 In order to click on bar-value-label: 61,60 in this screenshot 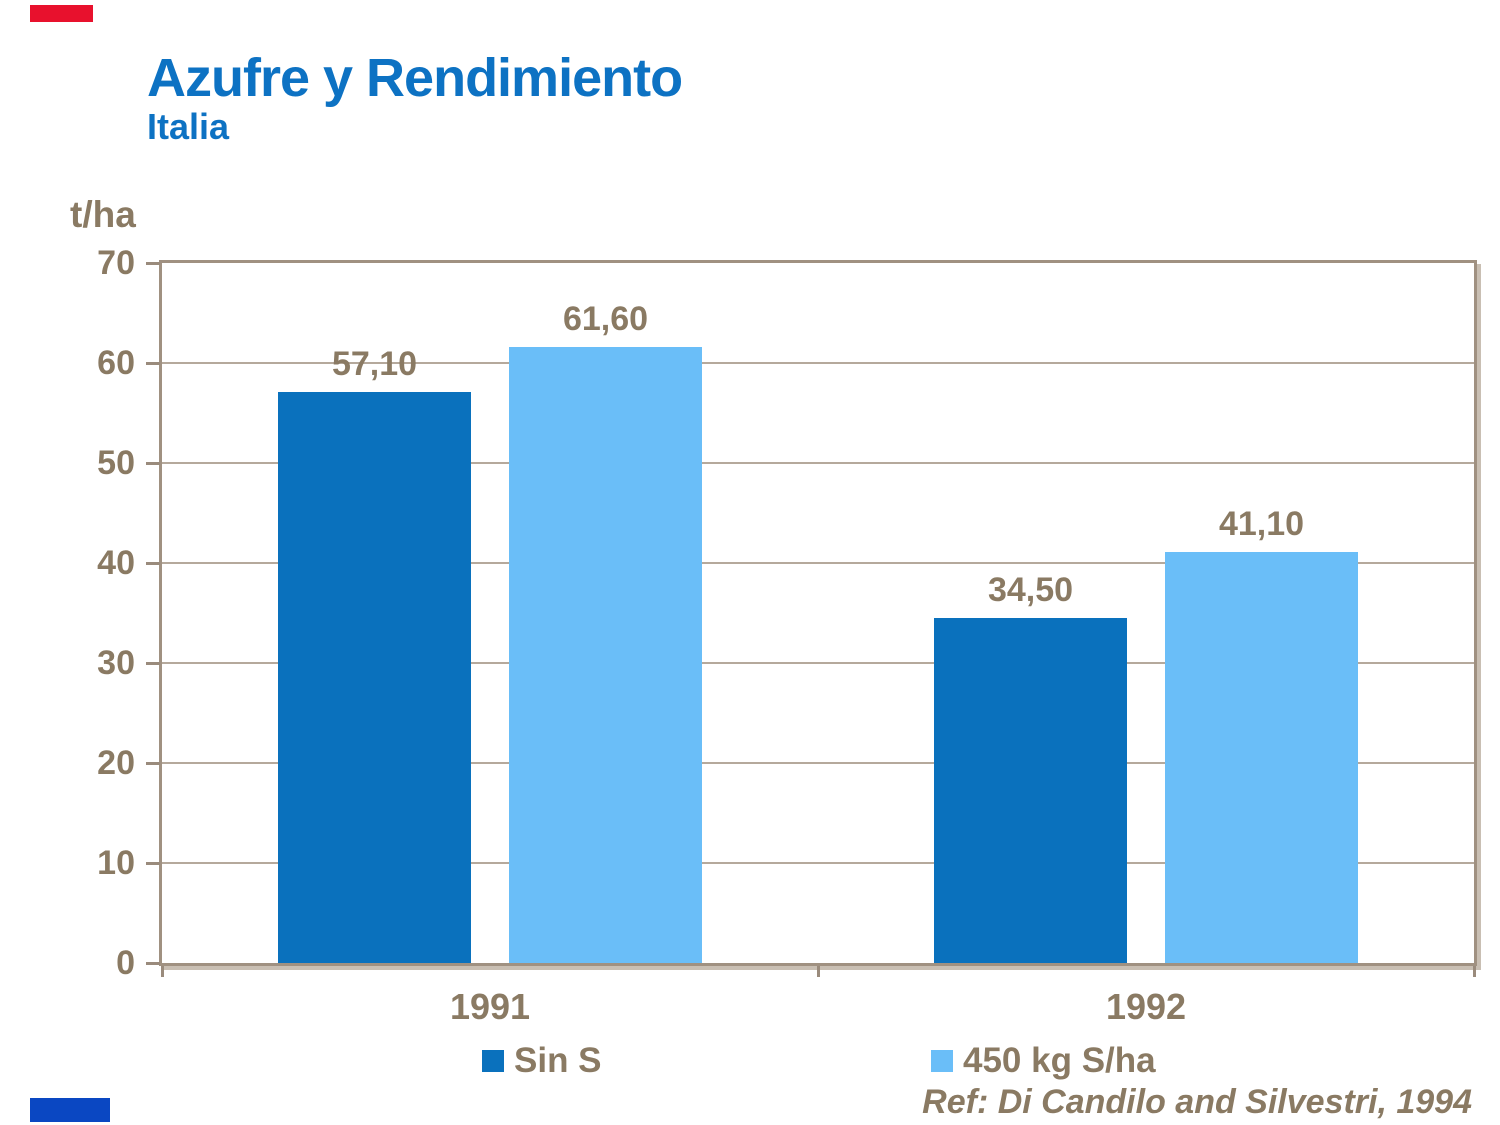, I will do `click(605, 319)`.